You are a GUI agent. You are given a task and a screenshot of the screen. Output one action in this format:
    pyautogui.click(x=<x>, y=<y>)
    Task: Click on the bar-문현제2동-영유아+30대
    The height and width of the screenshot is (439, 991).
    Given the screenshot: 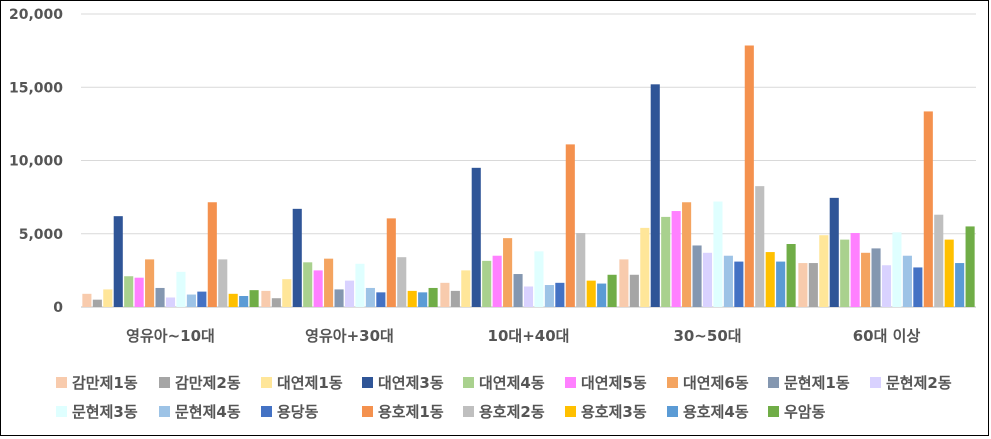 What is the action you would take?
    pyautogui.click(x=349, y=293)
    